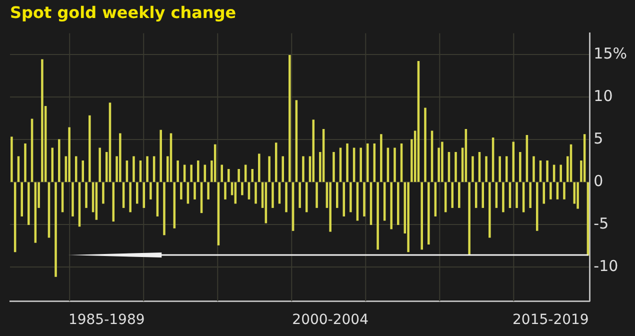 The width and height of the screenshot is (635, 336). I want to click on y-tick-label: 15%, so click(611, 53).